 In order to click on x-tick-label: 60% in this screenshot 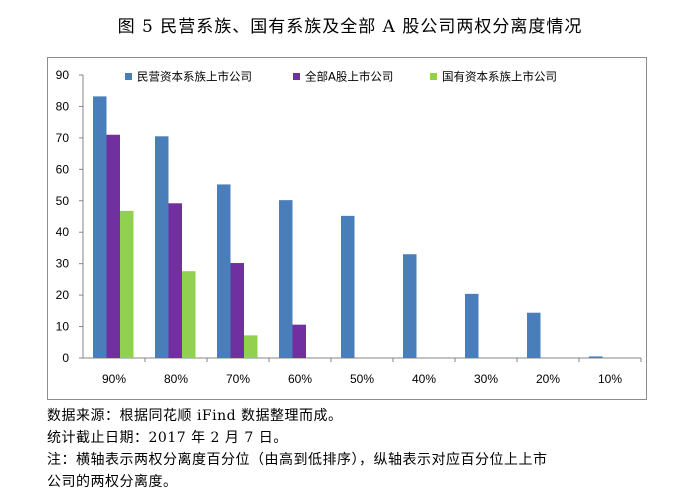, I will do `click(300, 379)`.